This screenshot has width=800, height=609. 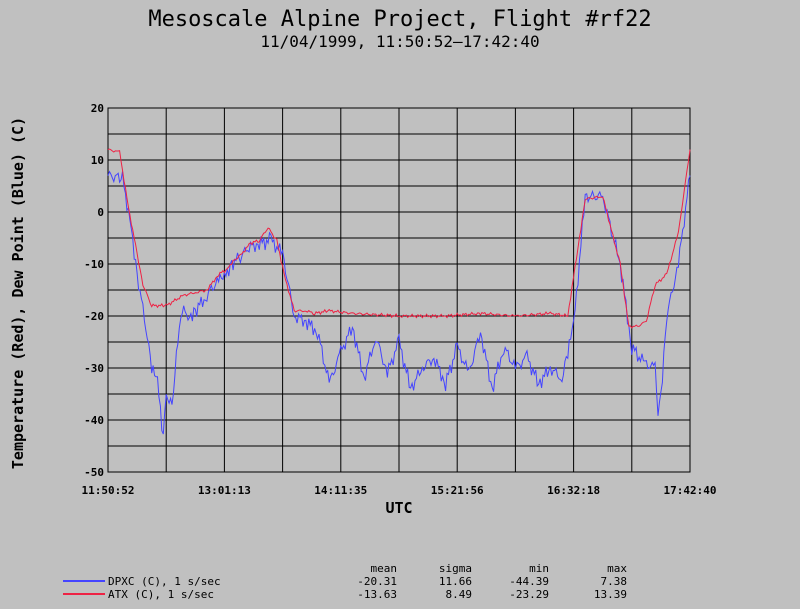 I want to click on y-tick-label: -40, so click(x=94, y=420).